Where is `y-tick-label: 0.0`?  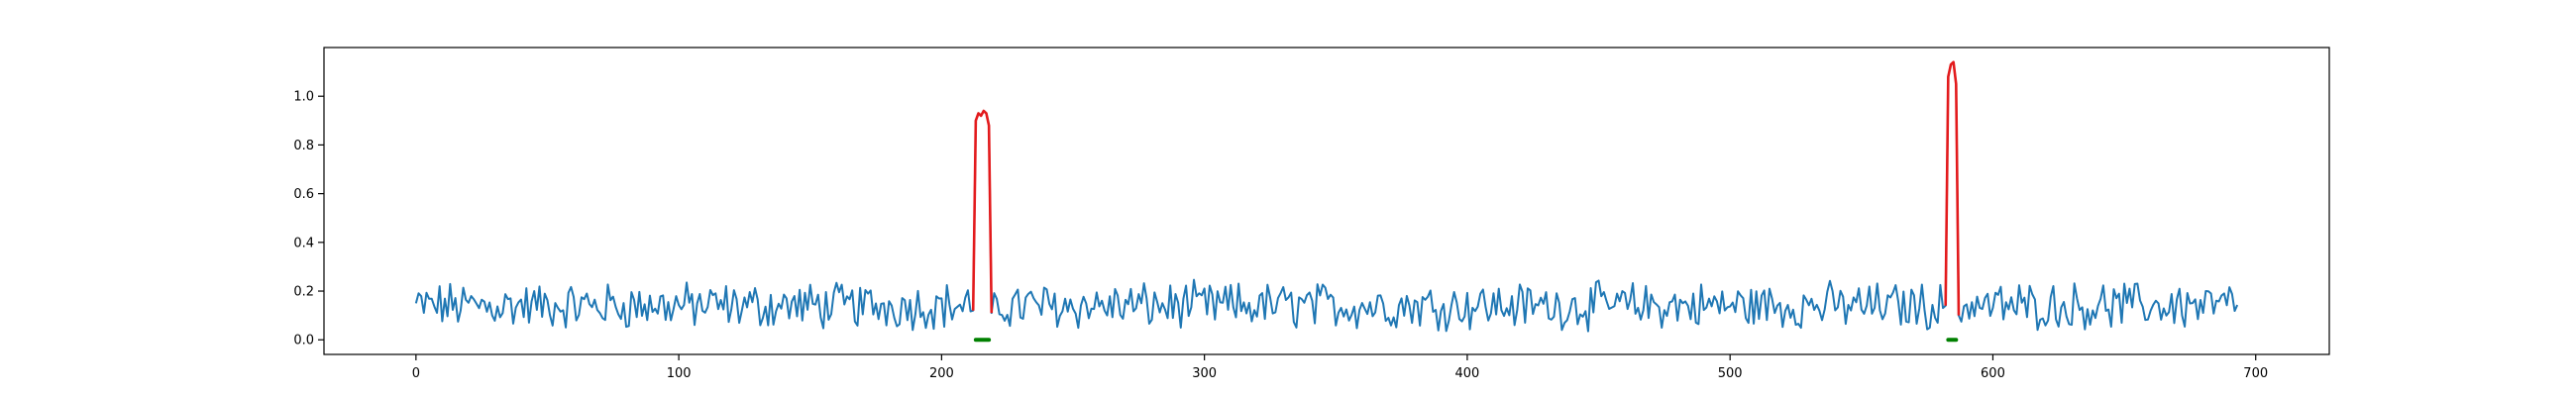 y-tick-label: 0.0 is located at coordinates (303, 341).